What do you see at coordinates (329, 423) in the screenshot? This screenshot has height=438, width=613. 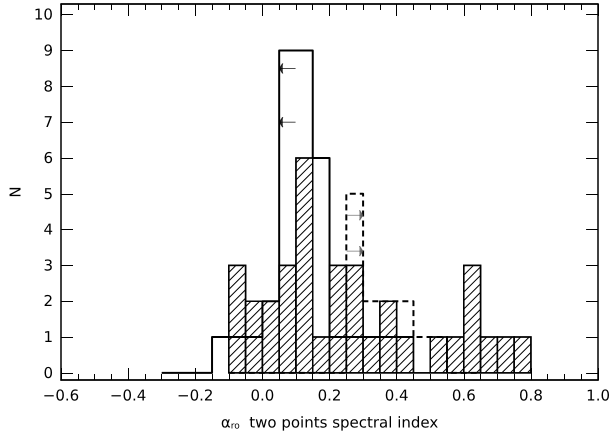 I see `x-axis-title: αro two points spectral index` at bounding box center [329, 423].